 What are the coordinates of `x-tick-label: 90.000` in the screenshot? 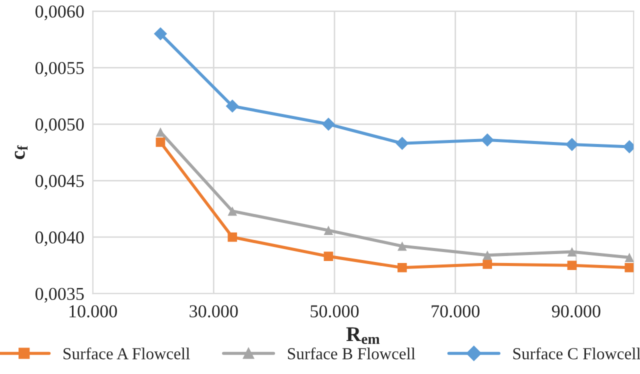 It's located at (576, 311).